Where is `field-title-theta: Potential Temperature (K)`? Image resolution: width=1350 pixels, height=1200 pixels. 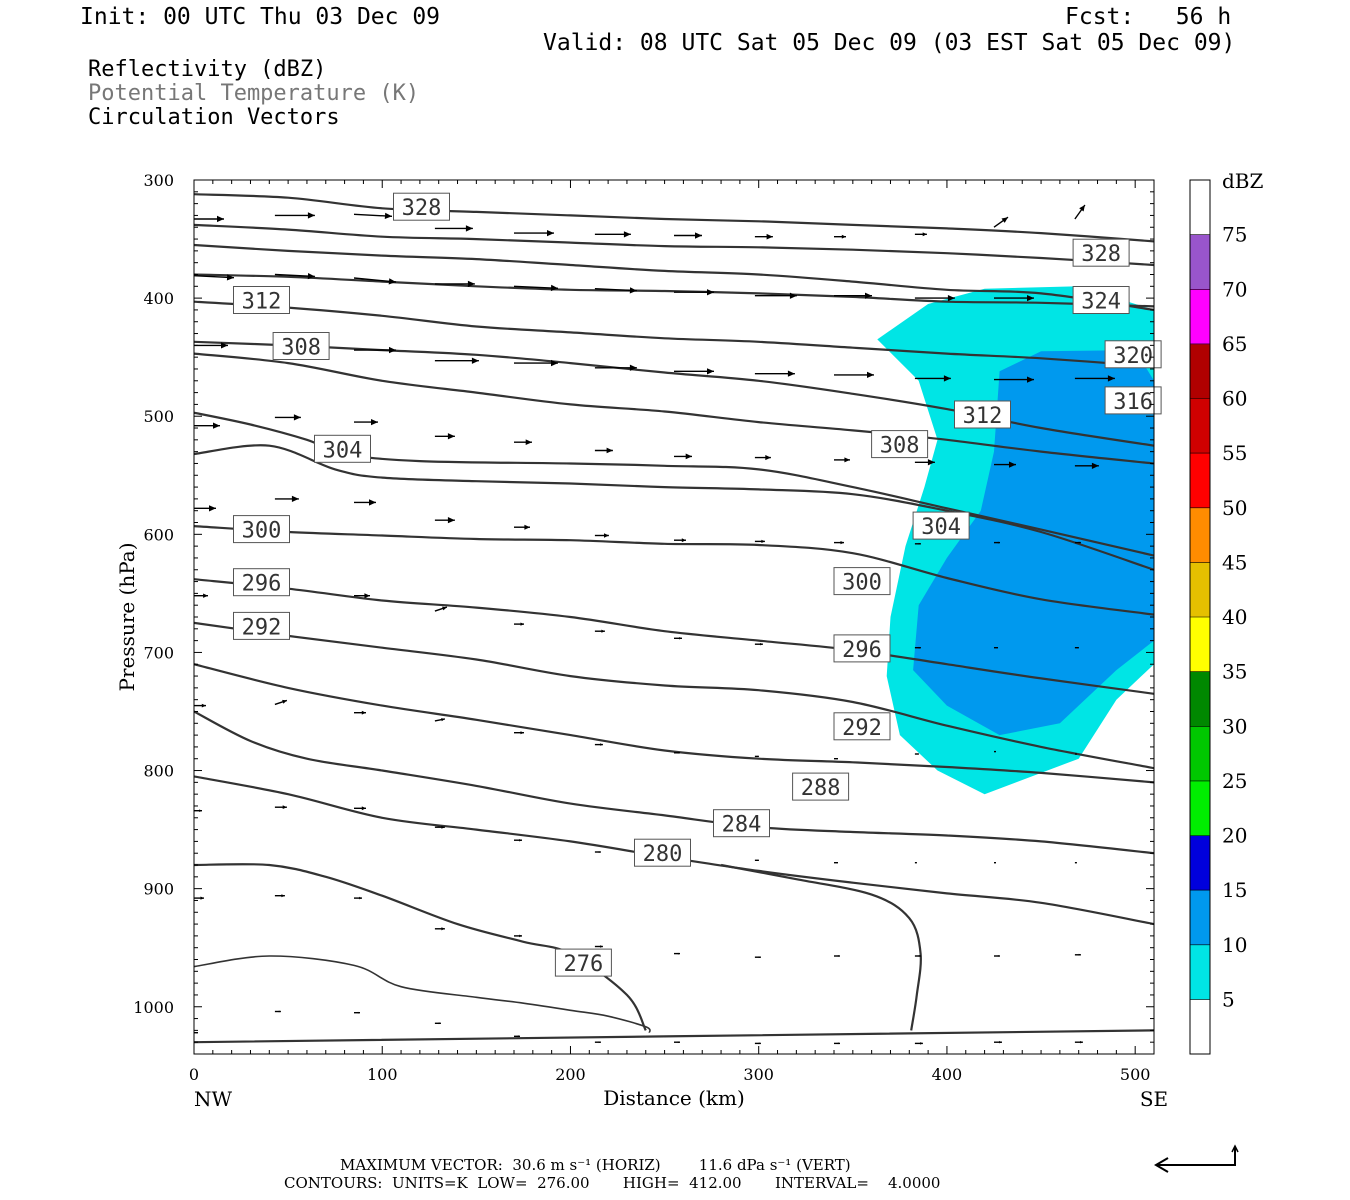 field-title-theta: Potential Temperature (K) is located at coordinates (254, 93).